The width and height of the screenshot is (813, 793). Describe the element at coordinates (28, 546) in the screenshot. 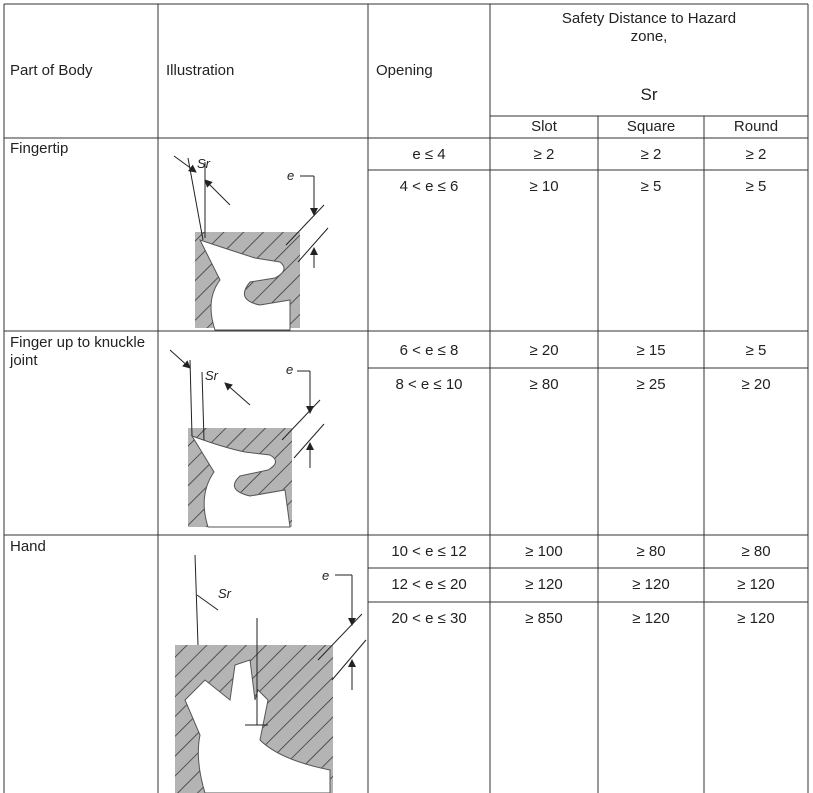

I see `part-of-body: Hand` at that location.